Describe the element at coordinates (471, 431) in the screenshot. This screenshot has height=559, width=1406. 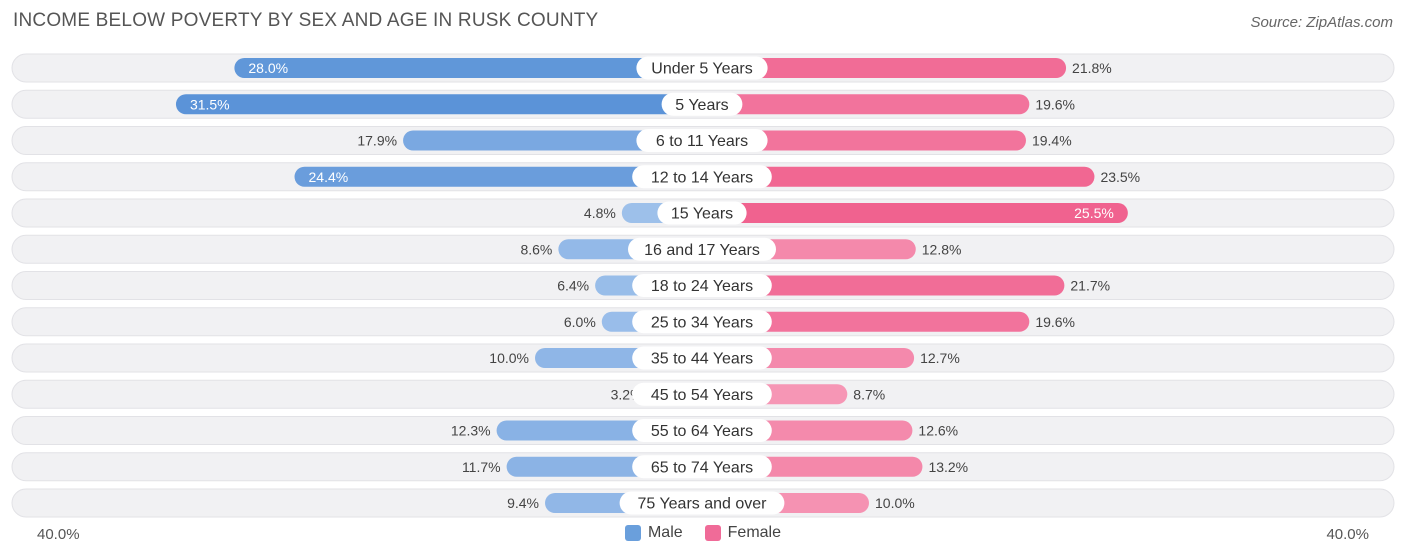
I see `male-value-label: 12.3%` at that location.